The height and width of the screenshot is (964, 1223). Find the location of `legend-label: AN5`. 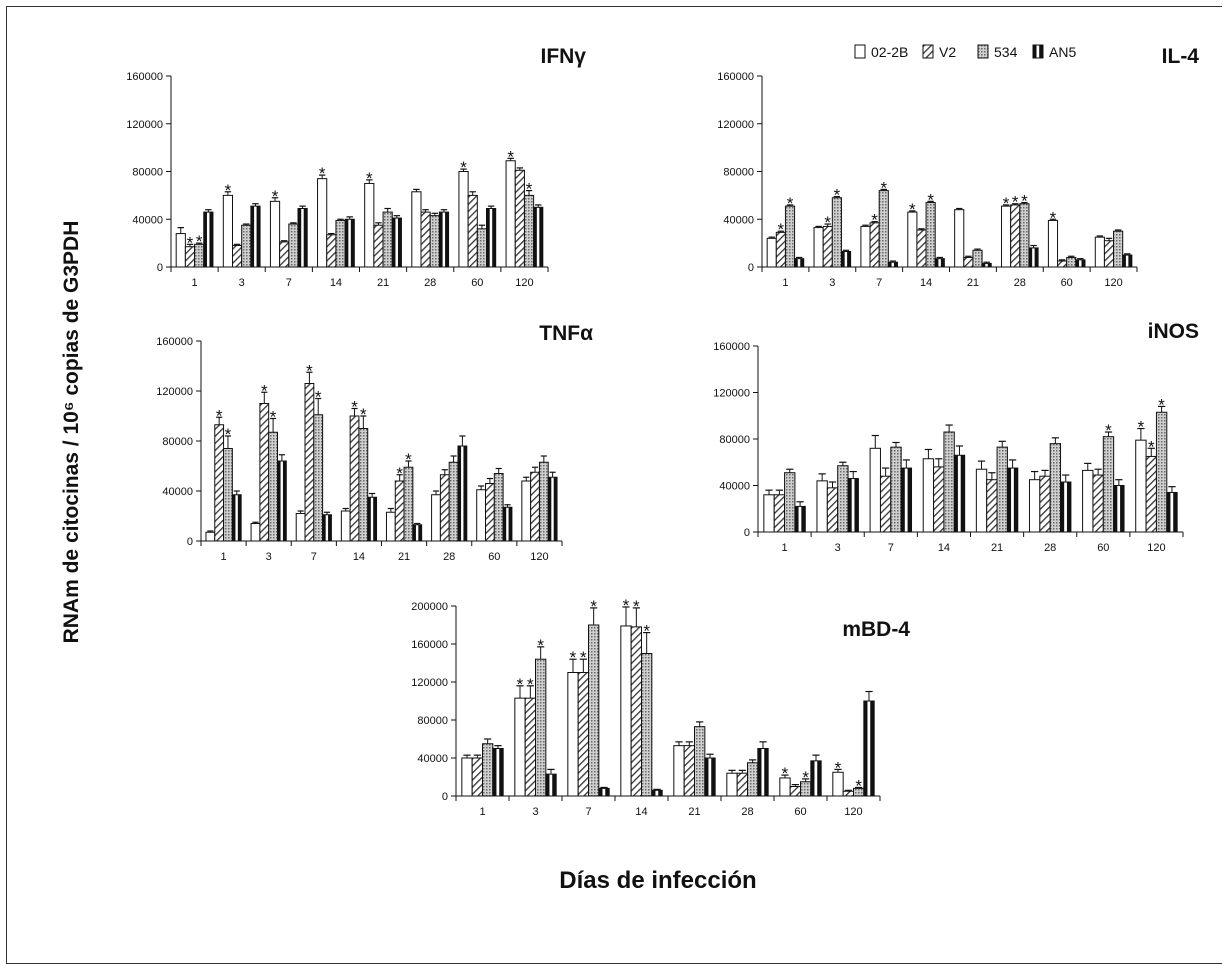

legend-label: AN5 is located at coordinates (1062, 52).